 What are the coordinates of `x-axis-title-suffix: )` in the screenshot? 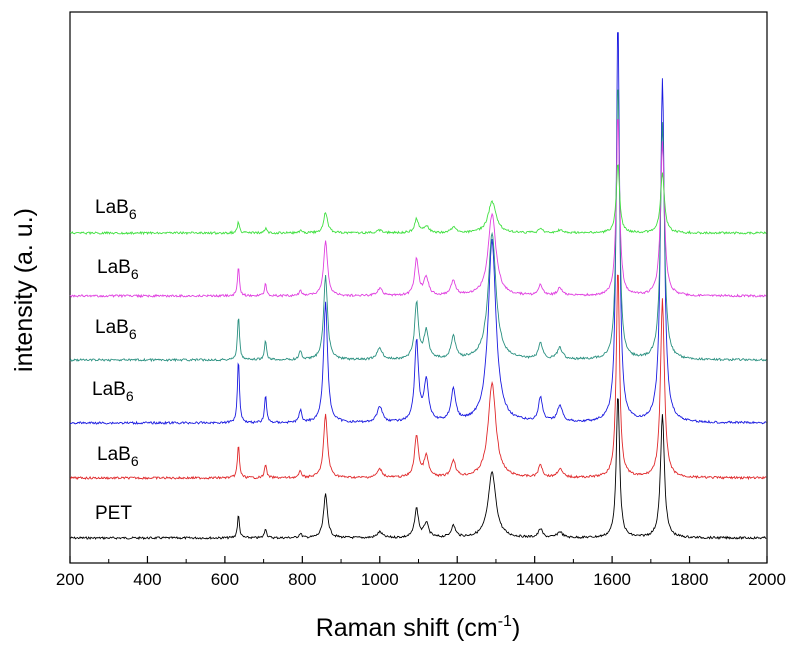 It's located at (516, 628).